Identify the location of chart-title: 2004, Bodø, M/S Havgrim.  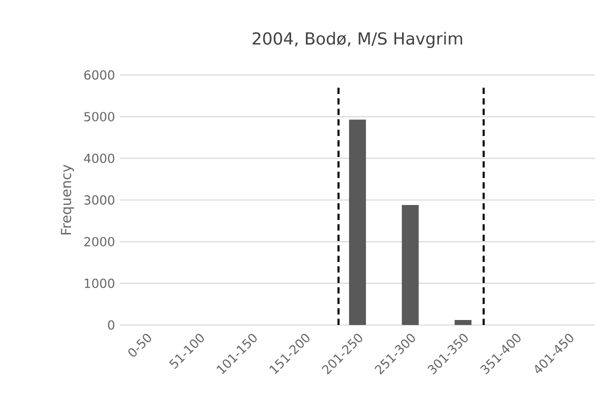
(357, 40).